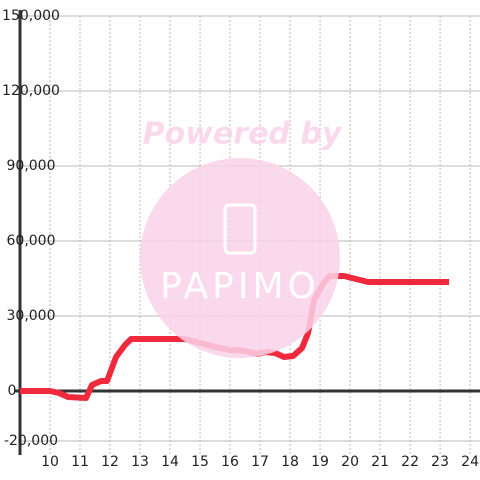 This screenshot has height=480, width=480. I want to click on x-tick-label: 24, so click(470, 462).